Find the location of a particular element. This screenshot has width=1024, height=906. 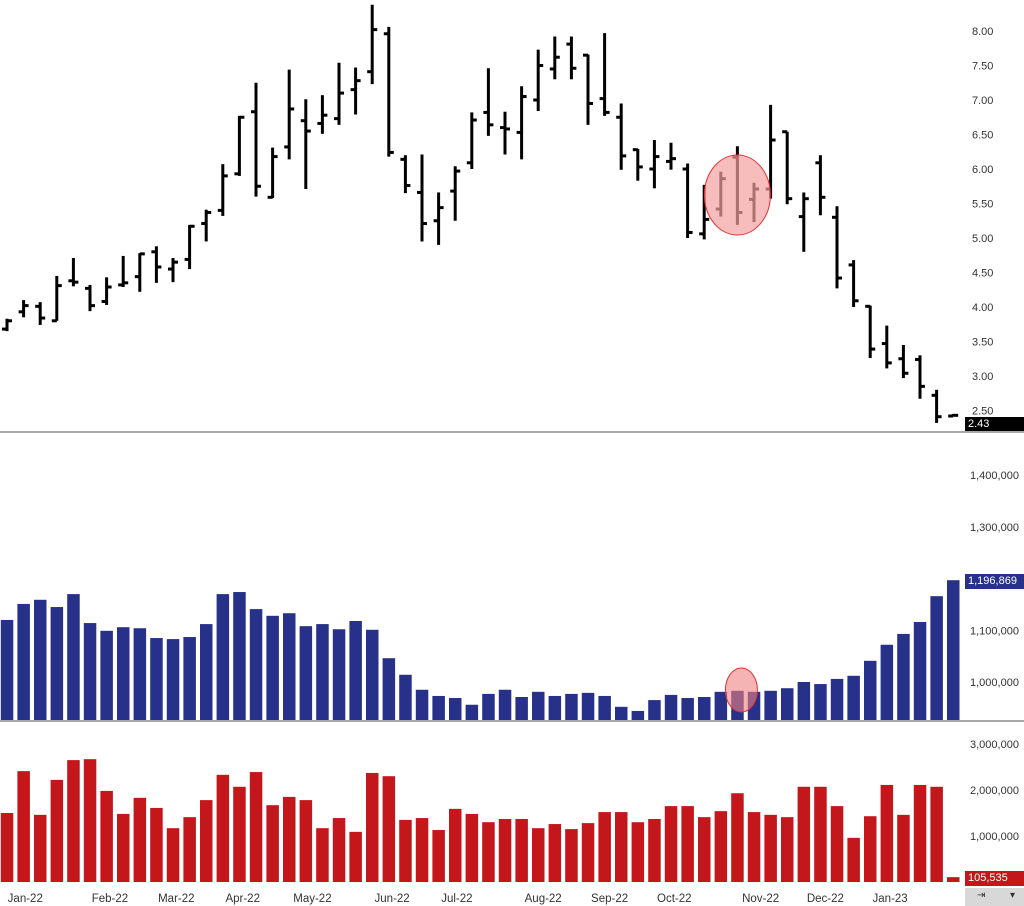

date-label: Jan-22 is located at coordinates (25, 899).